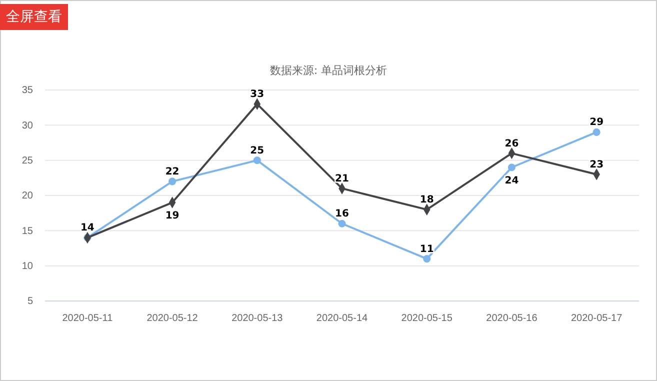 Image resolution: width=657 pixels, height=381 pixels. What do you see at coordinates (427, 200) in the screenshot?
I see `data-label: 18` at bounding box center [427, 200].